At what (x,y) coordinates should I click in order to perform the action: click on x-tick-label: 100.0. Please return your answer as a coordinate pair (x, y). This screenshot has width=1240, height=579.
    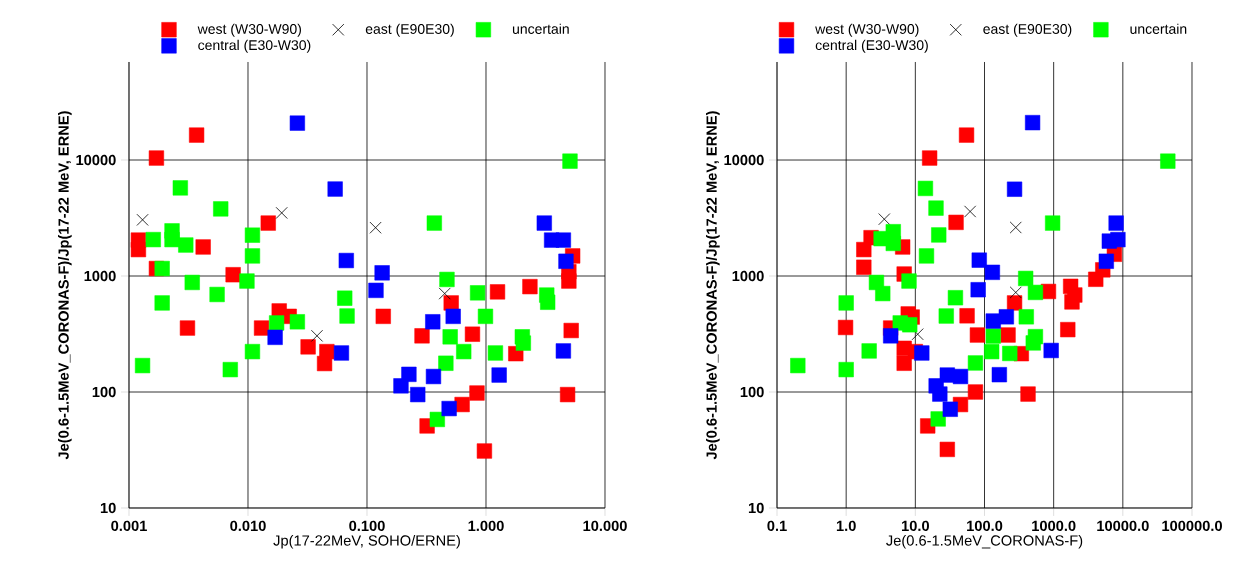
    Looking at the image, I should click on (985, 526).